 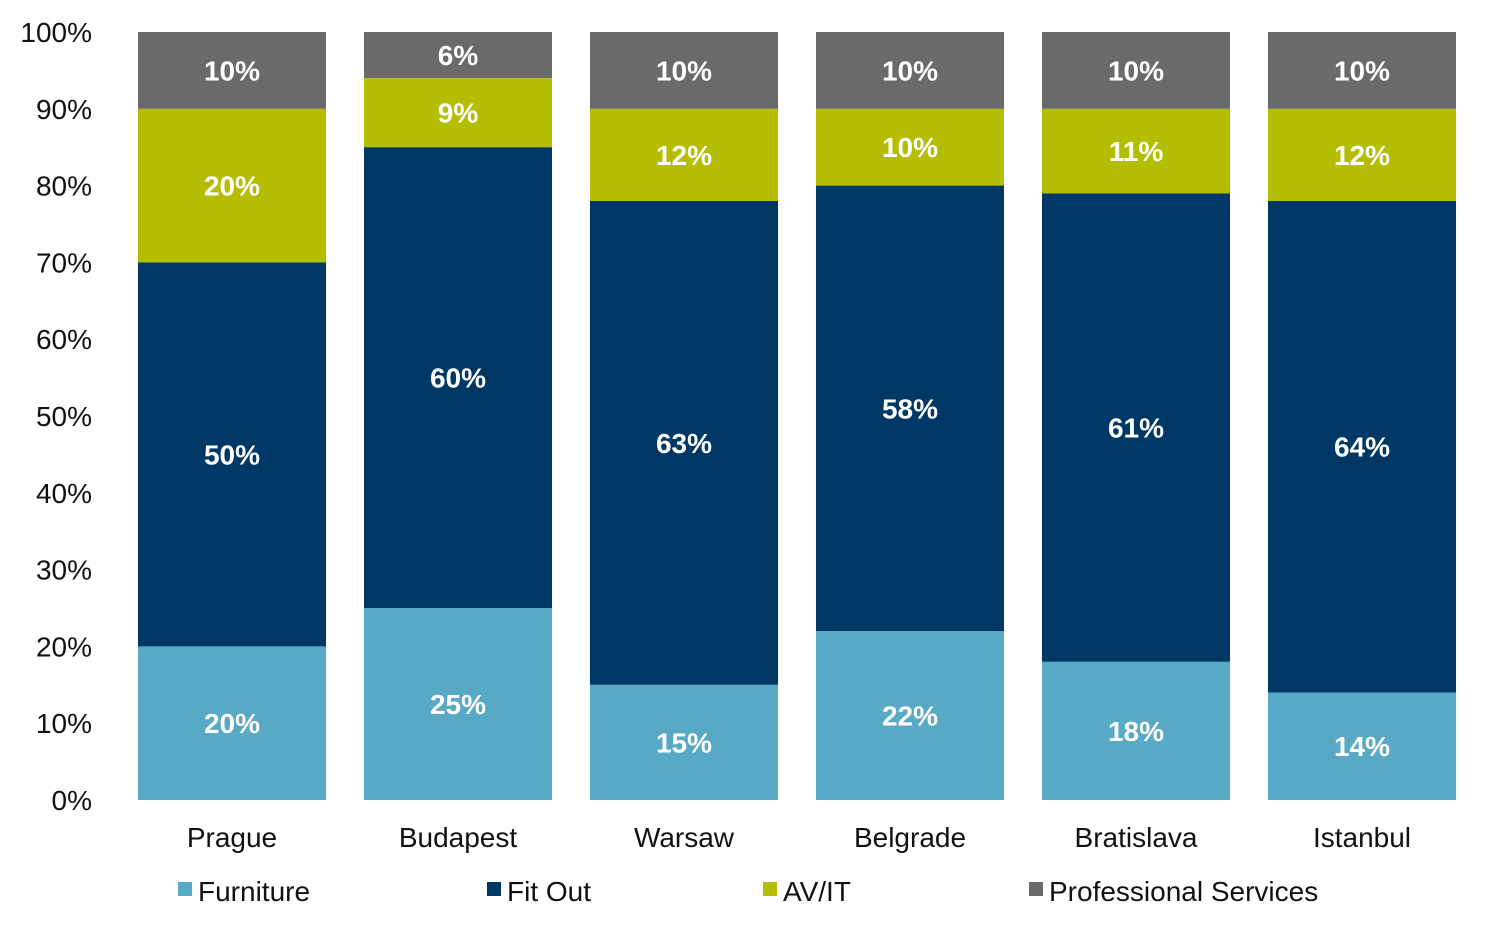 I want to click on data-label: 61%, so click(x=1136, y=428).